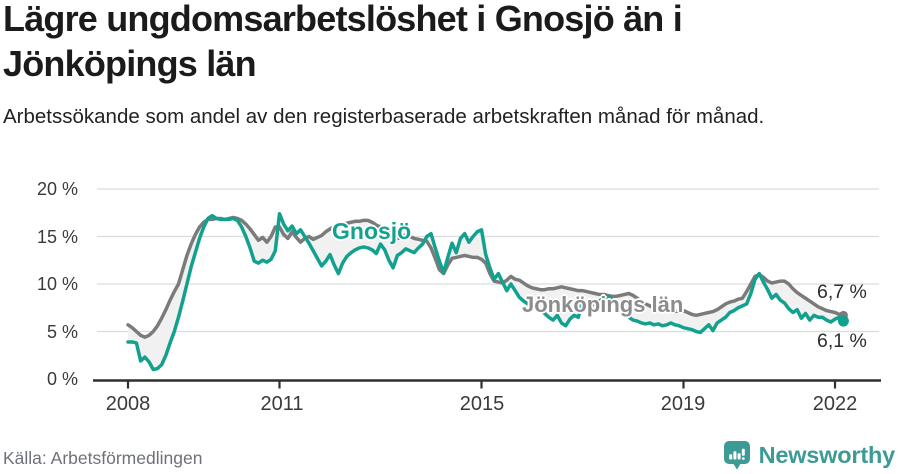 This screenshot has width=900, height=474. What do you see at coordinates (683, 404) in the screenshot?
I see `x-axis-label-2019: 2019` at bounding box center [683, 404].